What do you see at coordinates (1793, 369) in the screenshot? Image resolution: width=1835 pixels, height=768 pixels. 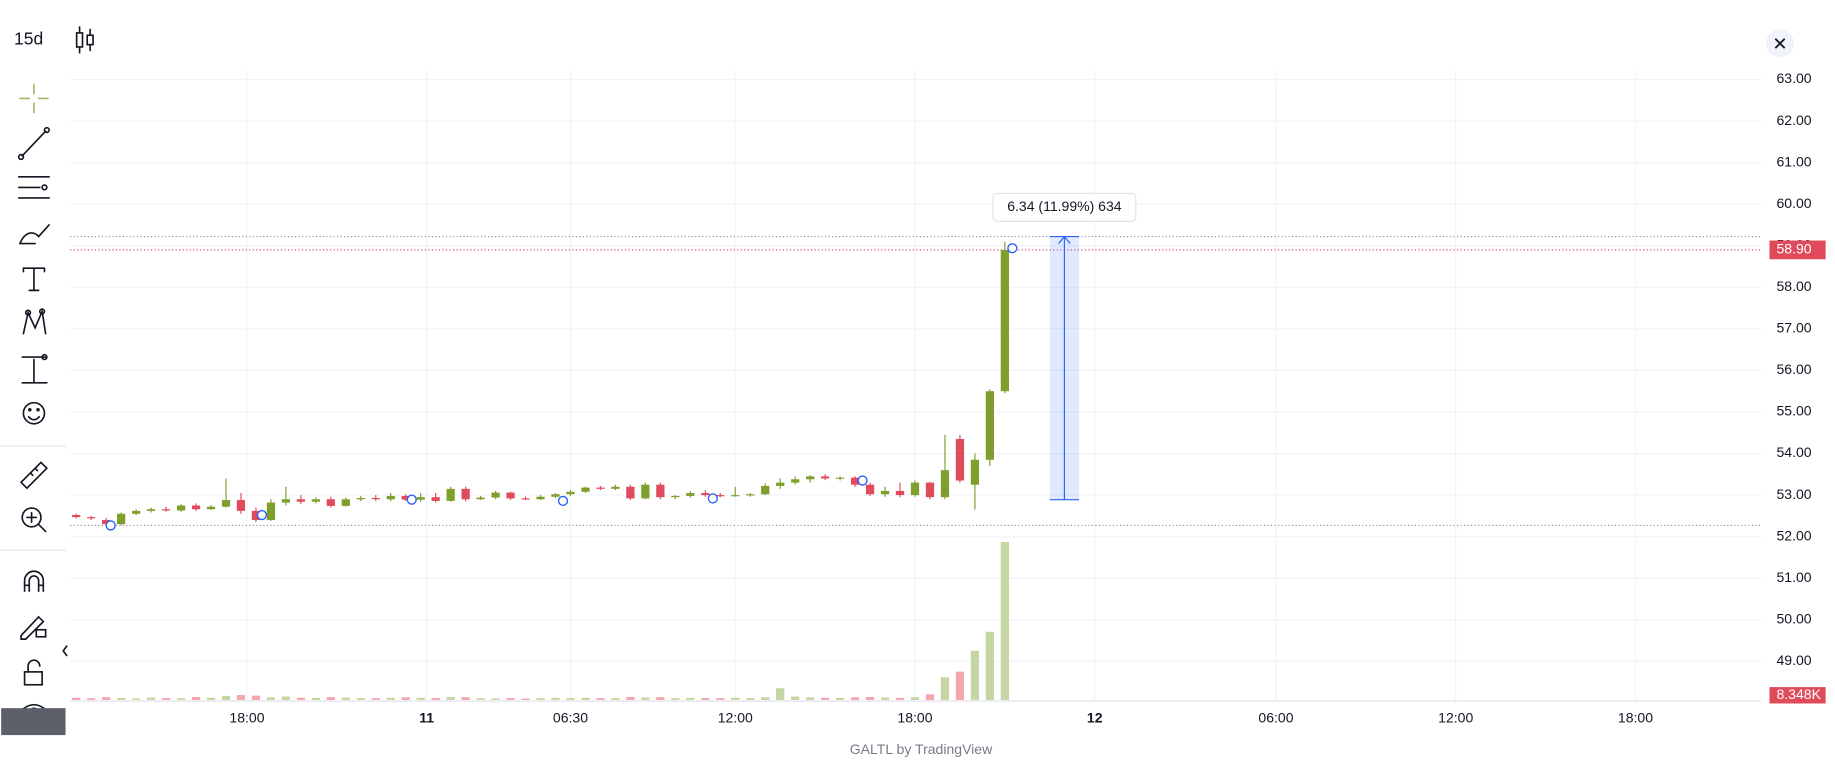 I see `y-tick-label: 56.00` at bounding box center [1793, 369].